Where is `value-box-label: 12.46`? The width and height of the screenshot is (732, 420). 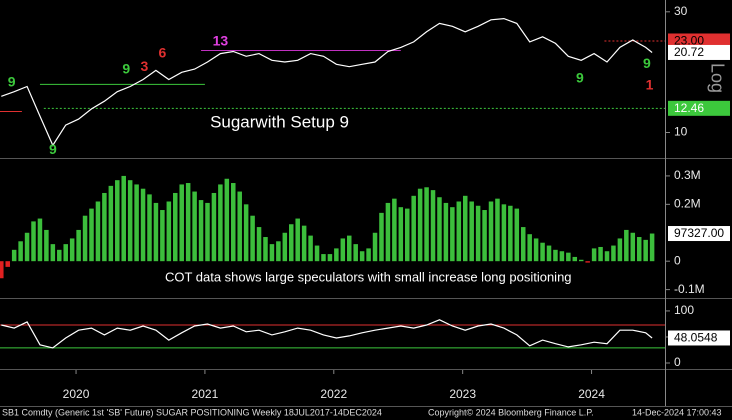 value-box-label: 12.46 is located at coordinates (689, 108).